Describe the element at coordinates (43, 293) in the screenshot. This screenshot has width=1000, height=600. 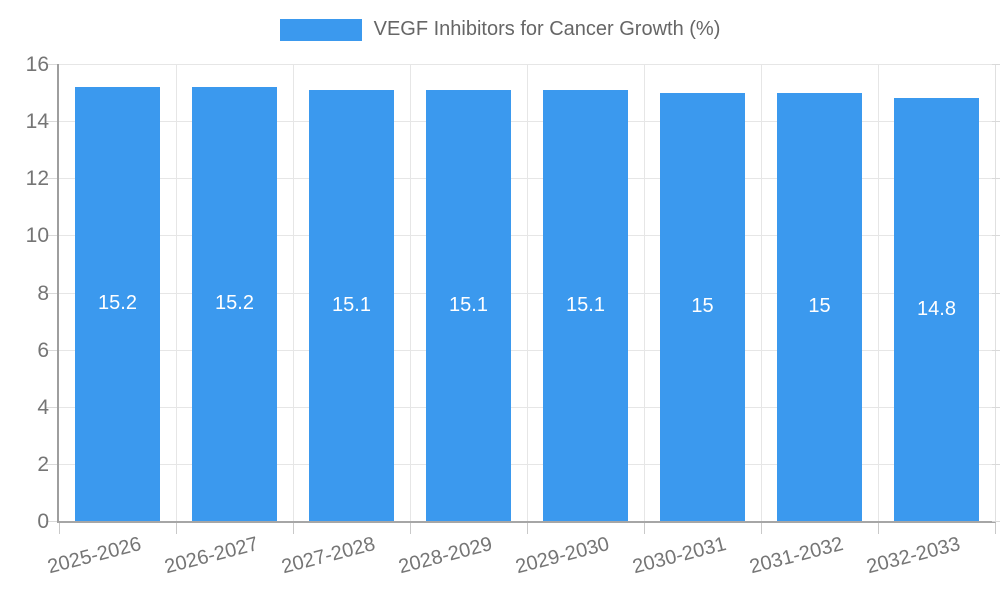
I see `y-axis-tick-label: 8` at that location.